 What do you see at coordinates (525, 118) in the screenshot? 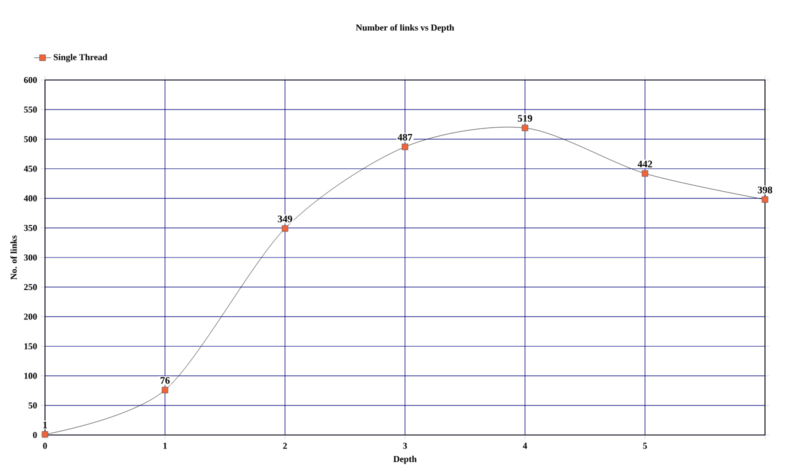
I see `data-label: 519` at bounding box center [525, 118].